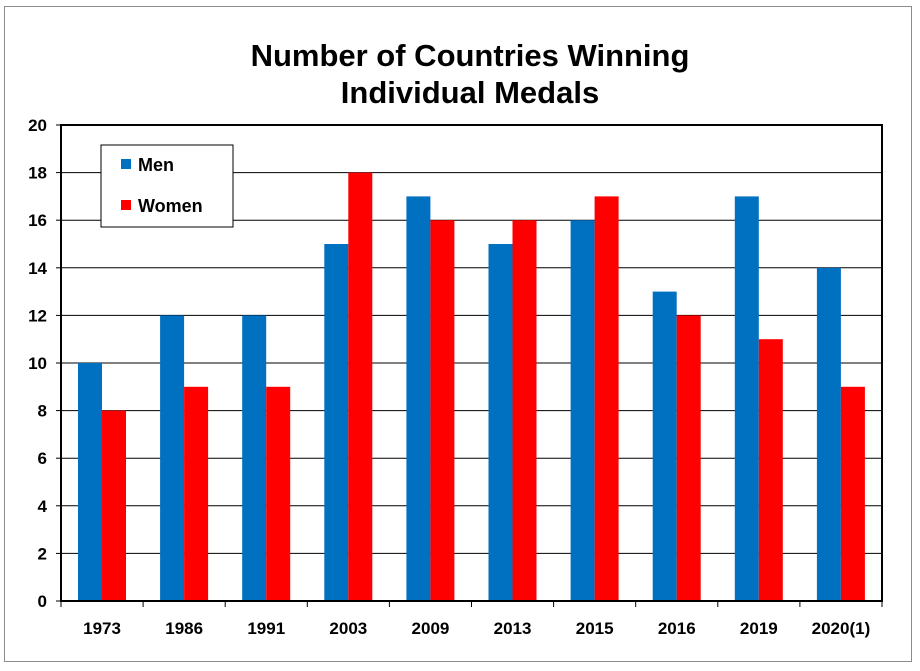 The width and height of the screenshot is (920, 671). I want to click on bar-men-2019, so click(746, 398).